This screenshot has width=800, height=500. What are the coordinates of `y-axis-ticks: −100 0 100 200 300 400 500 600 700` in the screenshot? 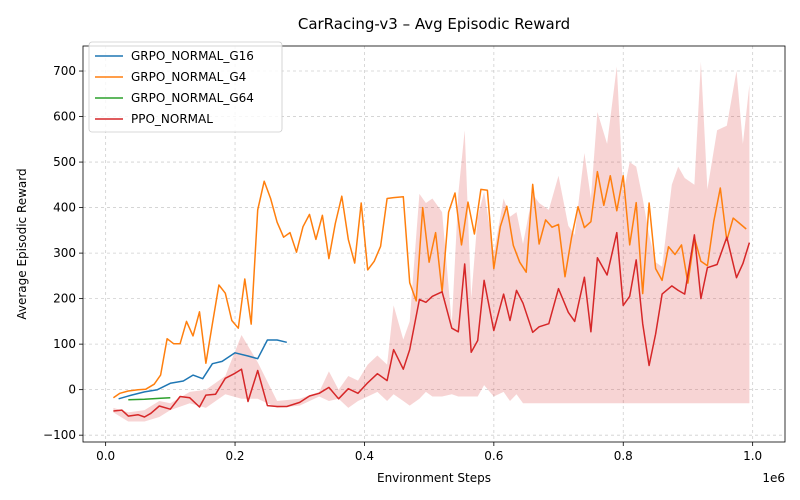 It's located at (63, 253).